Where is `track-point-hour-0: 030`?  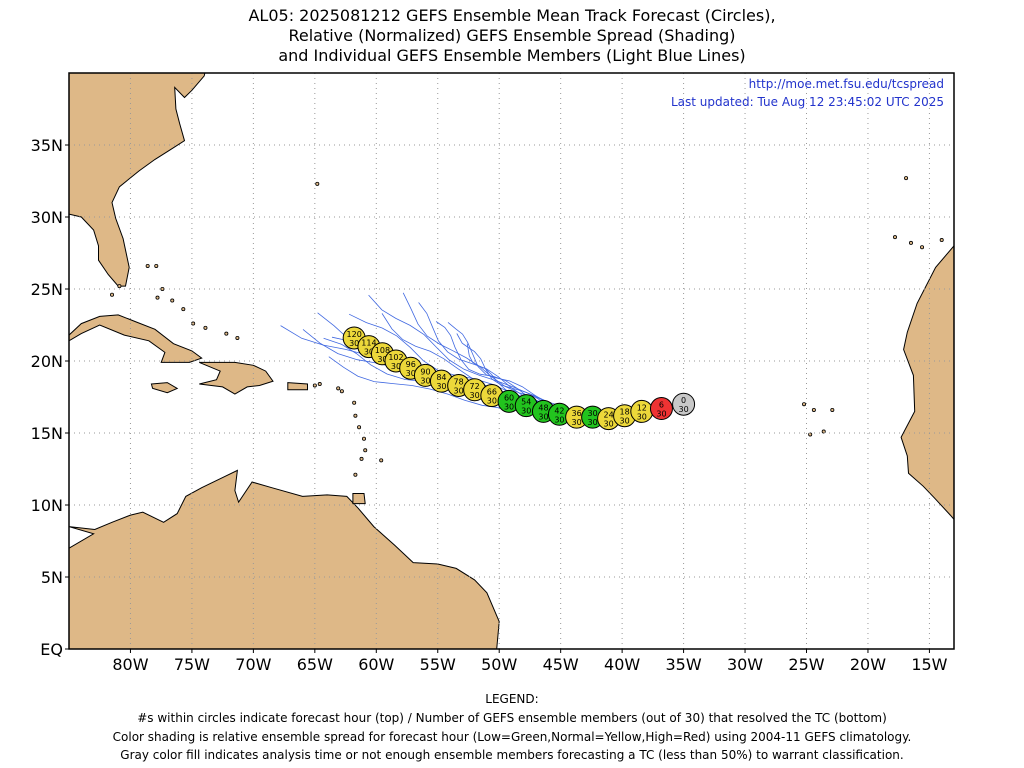 track-point-hour-0: 030 is located at coordinates (684, 404).